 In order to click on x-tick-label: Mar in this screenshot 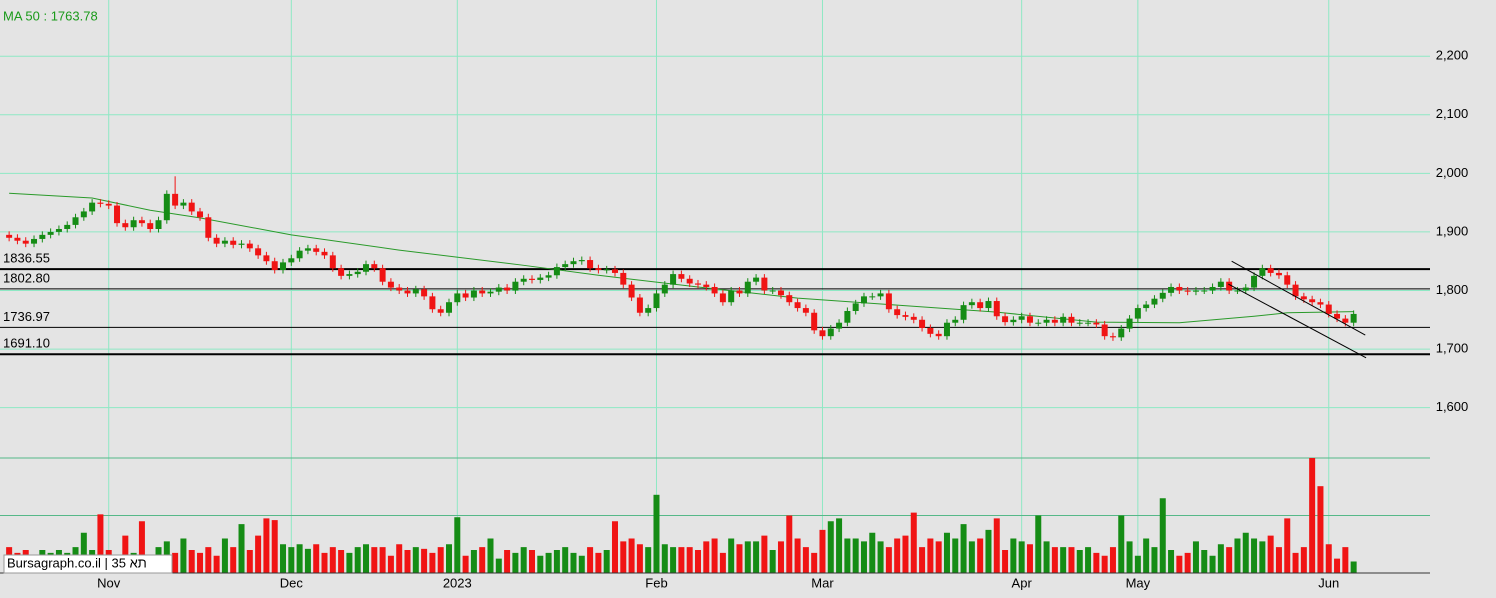, I will do `click(822, 582)`.